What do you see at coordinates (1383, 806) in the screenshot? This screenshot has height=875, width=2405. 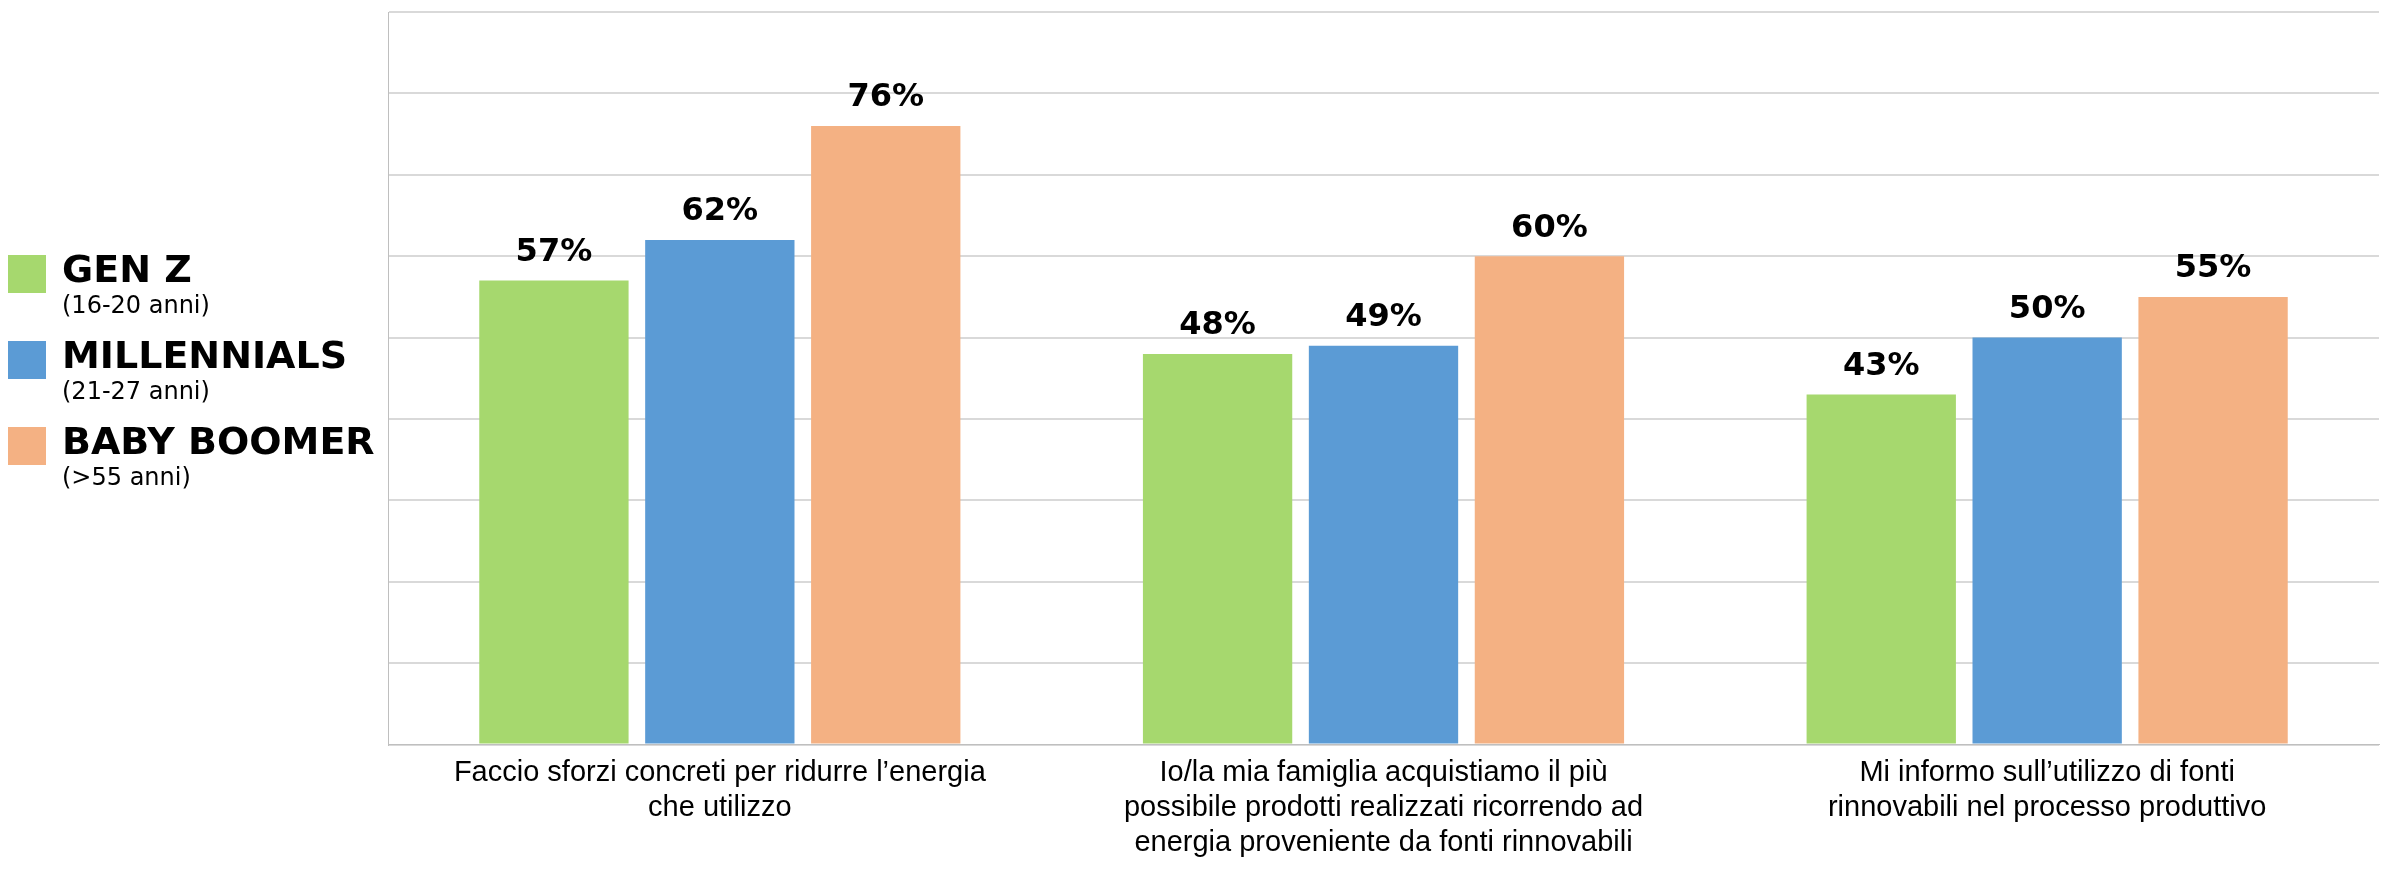 I see `x-tick-label: Io/la mia famiglia acquistiamo il più possibile prodotti realizzati ricorrendo ad energia proveniente da fonti rinnovabili` at bounding box center [1383, 806].